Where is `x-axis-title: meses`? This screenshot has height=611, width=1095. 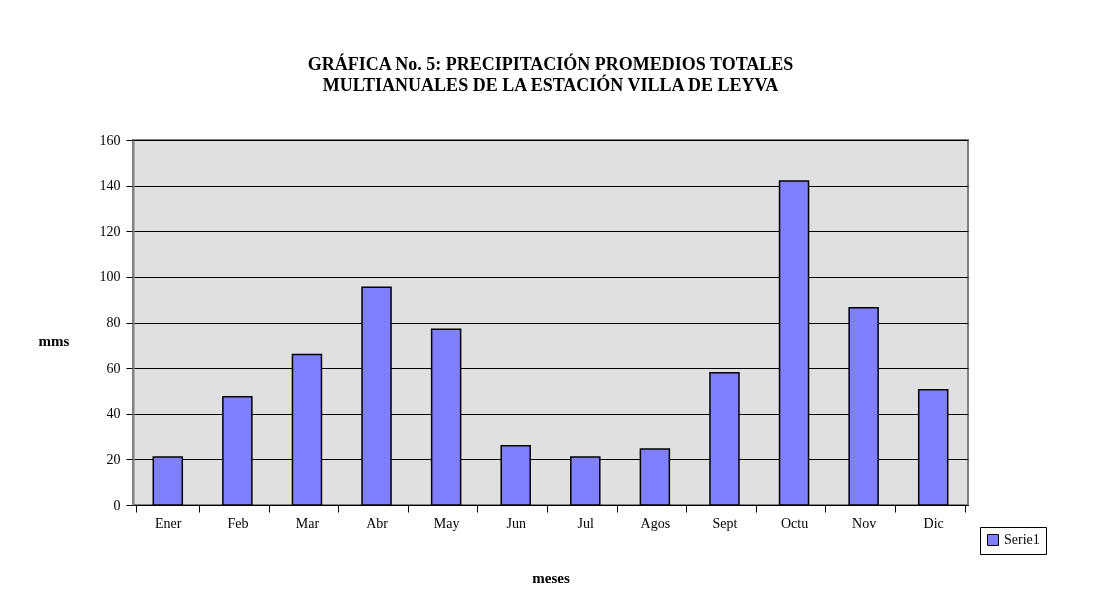 x-axis-title: meses is located at coordinates (551, 577).